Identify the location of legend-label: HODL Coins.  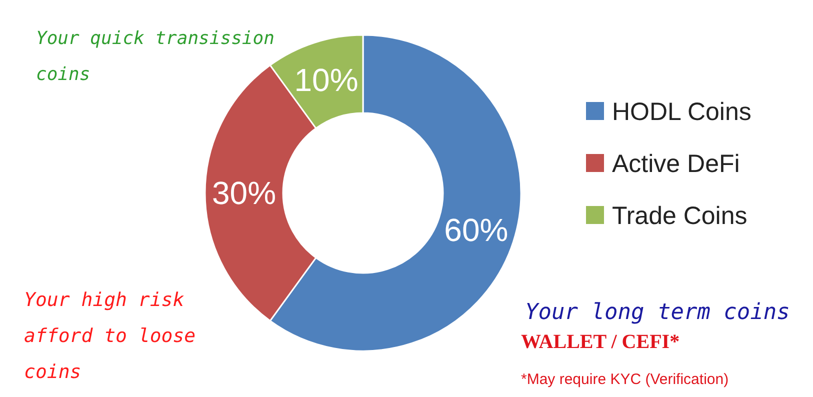
(682, 112).